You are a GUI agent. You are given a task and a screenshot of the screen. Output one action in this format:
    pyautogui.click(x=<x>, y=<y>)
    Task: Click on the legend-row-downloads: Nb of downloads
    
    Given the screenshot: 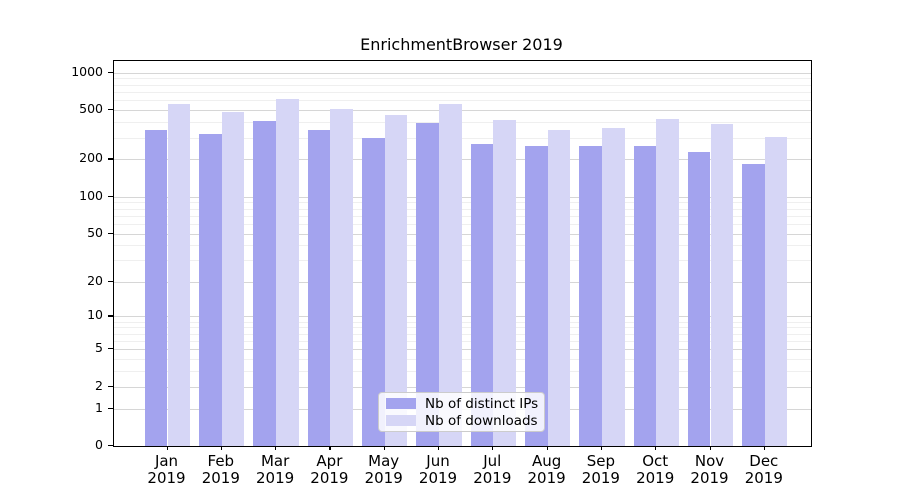 What is the action you would take?
    pyautogui.click(x=465, y=420)
    